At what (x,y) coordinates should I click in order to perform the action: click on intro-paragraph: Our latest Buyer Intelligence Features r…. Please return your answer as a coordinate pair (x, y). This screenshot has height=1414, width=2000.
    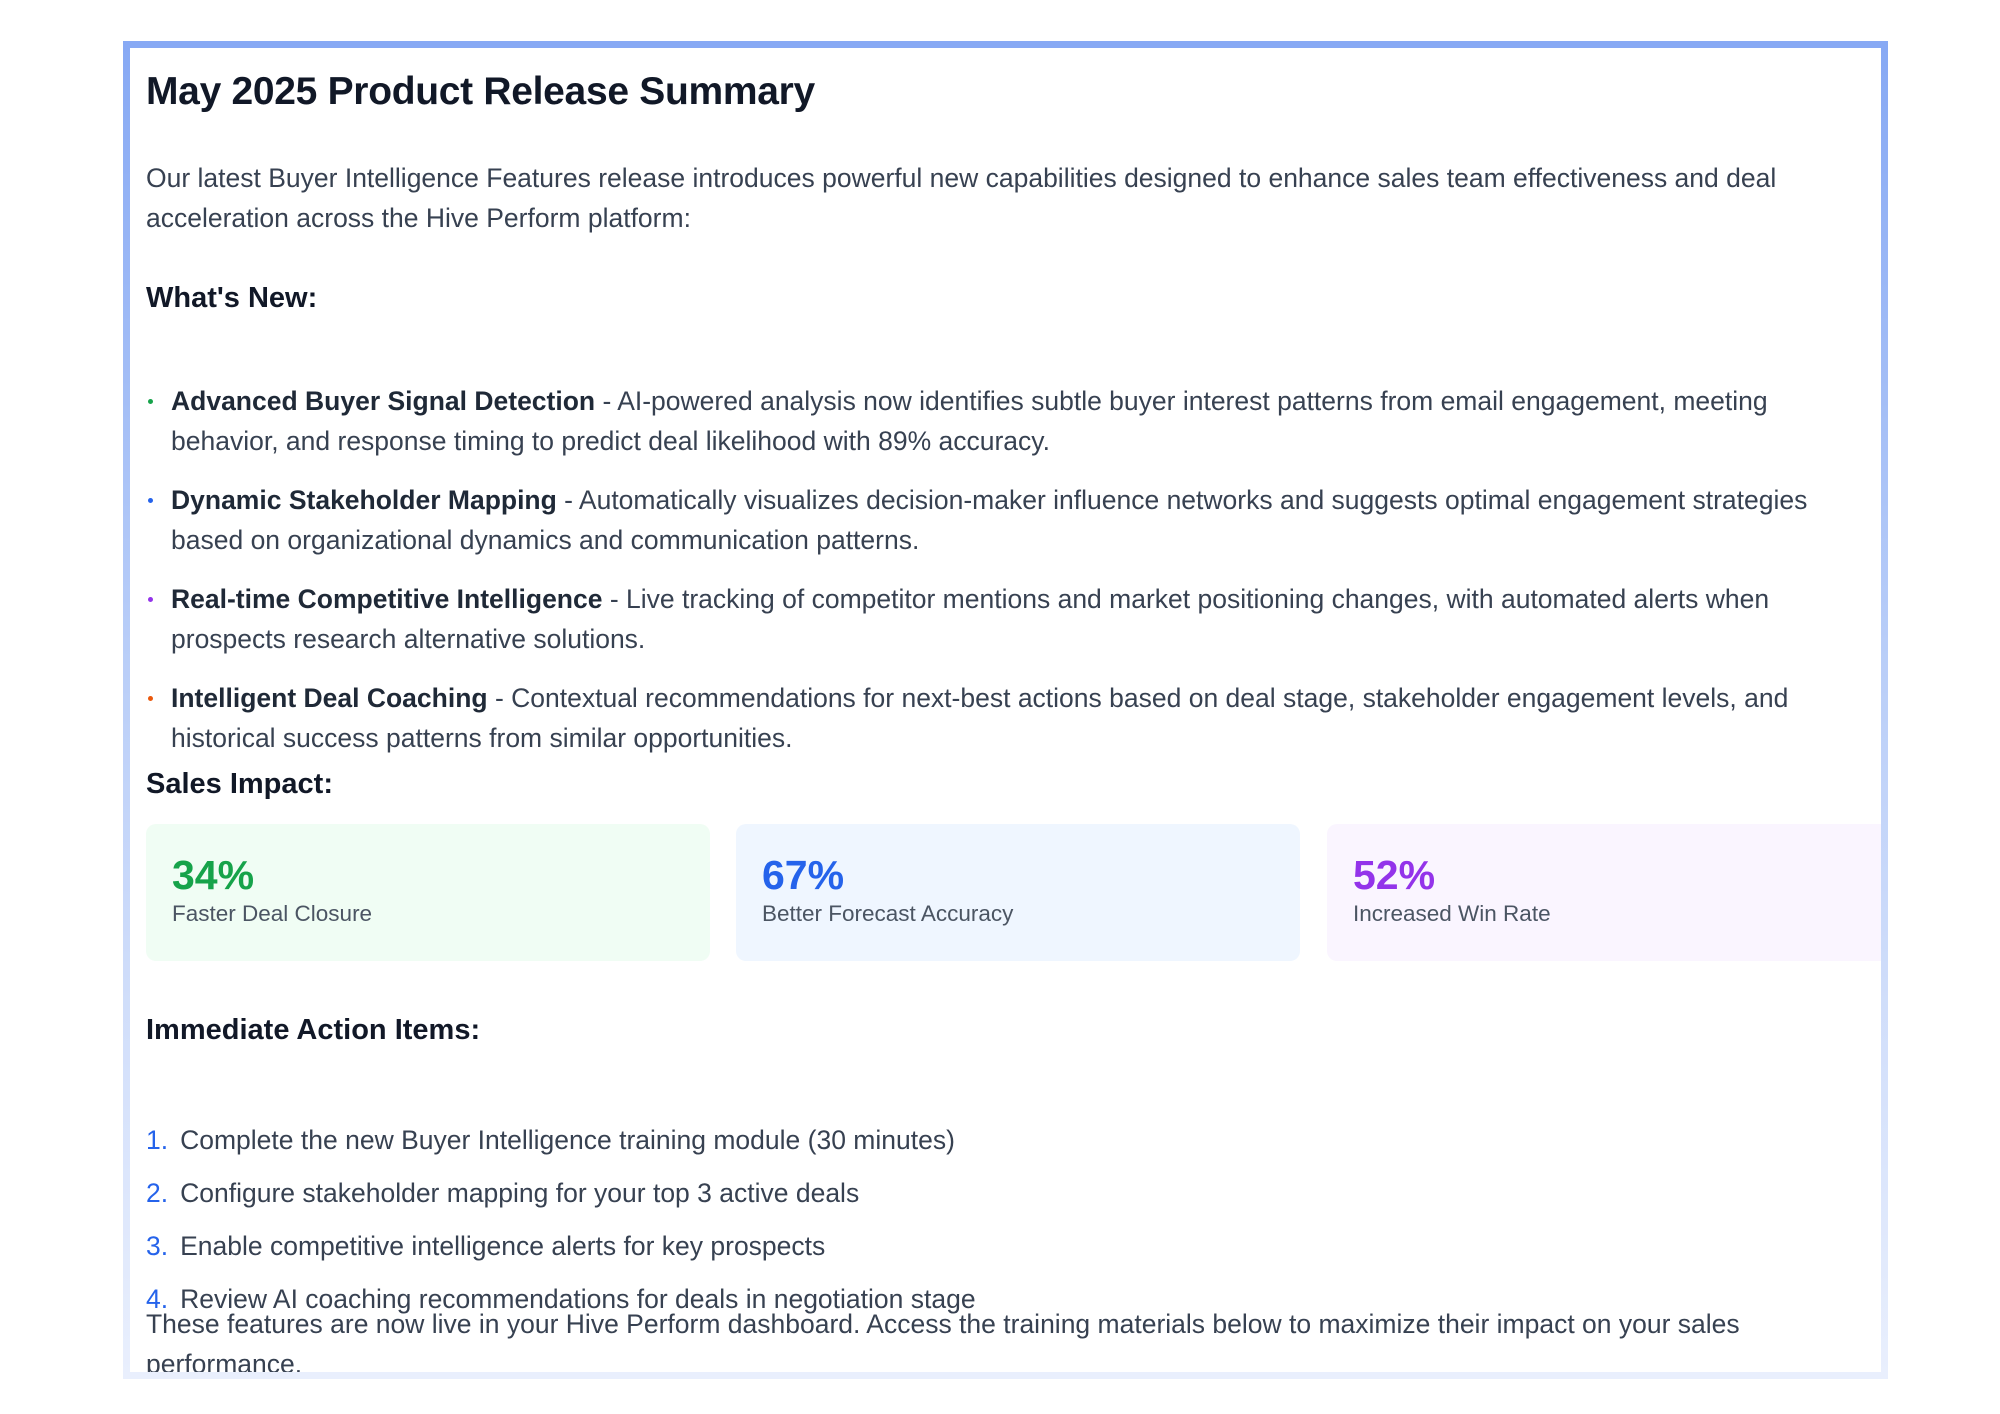
    Looking at the image, I should click on (961, 198).